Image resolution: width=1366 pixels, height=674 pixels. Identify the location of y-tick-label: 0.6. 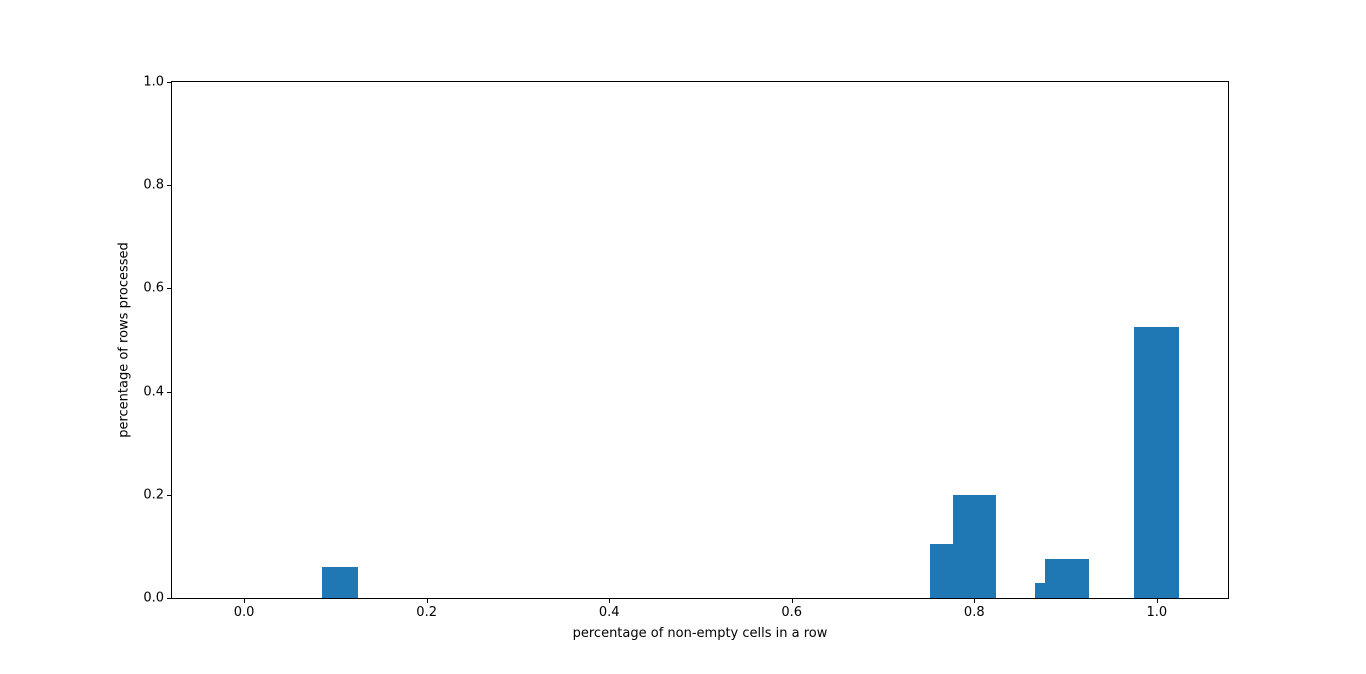
(153, 288).